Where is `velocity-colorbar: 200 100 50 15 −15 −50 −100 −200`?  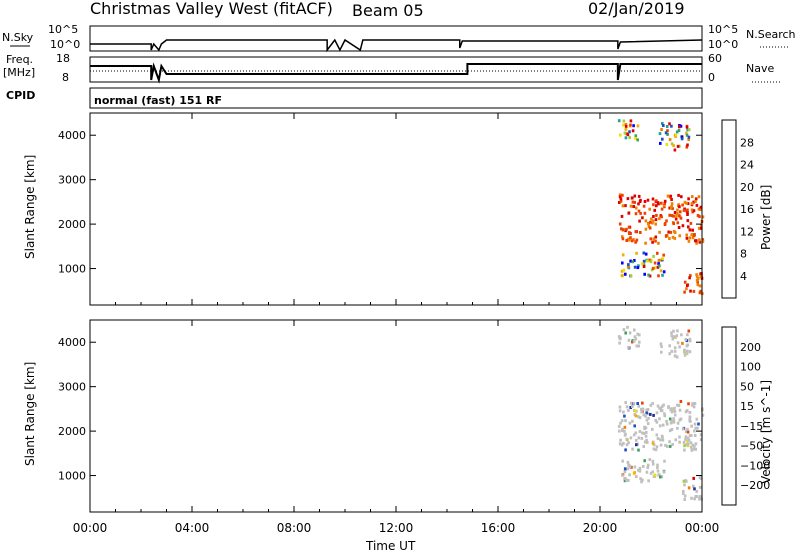 velocity-colorbar: 200 100 50 15 −15 −50 −100 −200 is located at coordinates (745, 416).